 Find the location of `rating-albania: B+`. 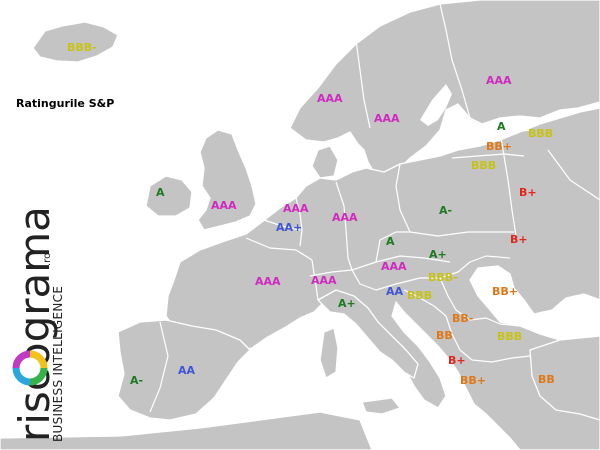

rating-albania: B+ is located at coordinates (457, 360).